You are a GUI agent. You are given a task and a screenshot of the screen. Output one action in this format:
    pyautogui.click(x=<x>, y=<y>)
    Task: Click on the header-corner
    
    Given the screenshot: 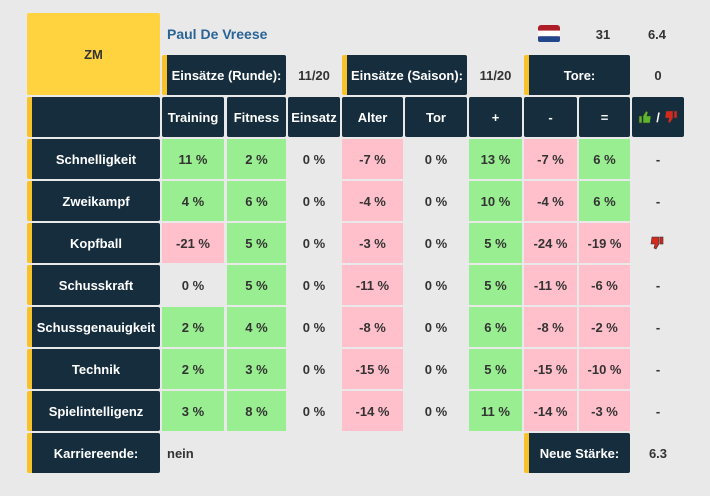 What is the action you would take?
    pyautogui.click(x=93, y=117)
    